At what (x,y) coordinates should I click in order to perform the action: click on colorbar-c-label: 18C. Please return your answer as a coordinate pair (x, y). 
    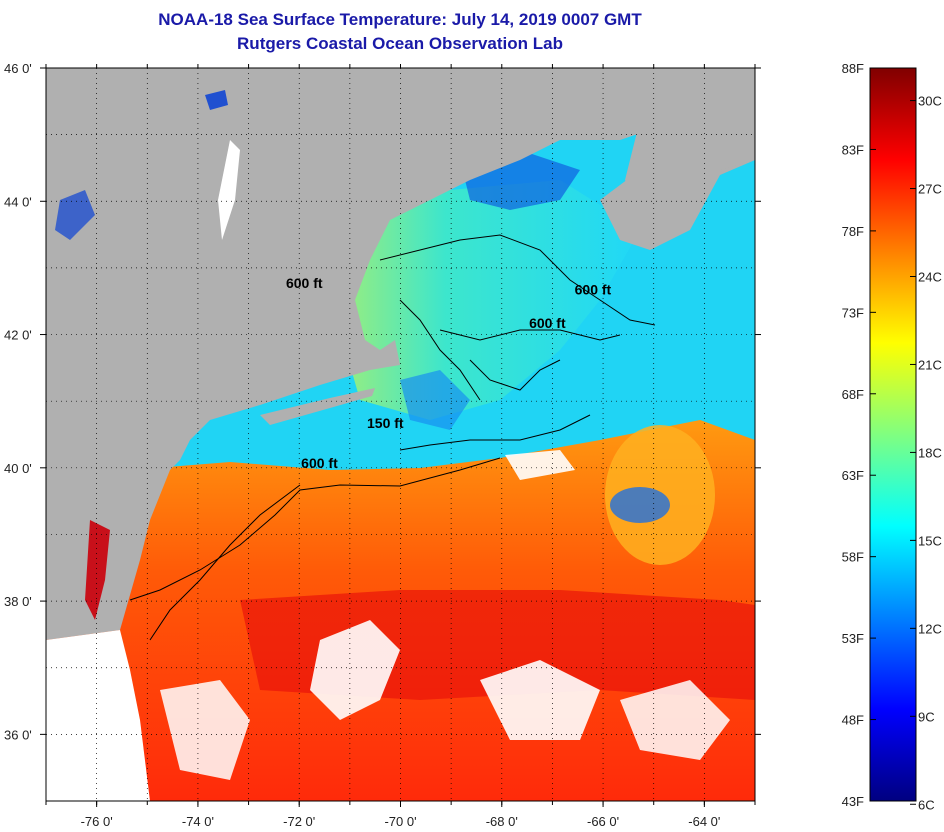
    Looking at the image, I should click on (930, 452).